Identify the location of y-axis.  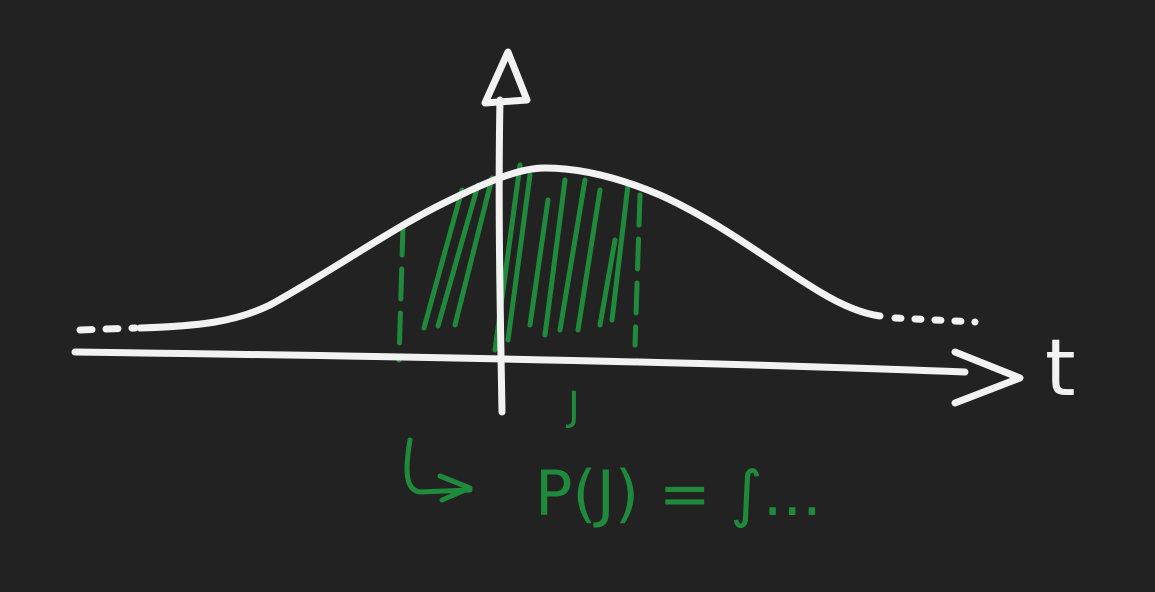
(500, 256).